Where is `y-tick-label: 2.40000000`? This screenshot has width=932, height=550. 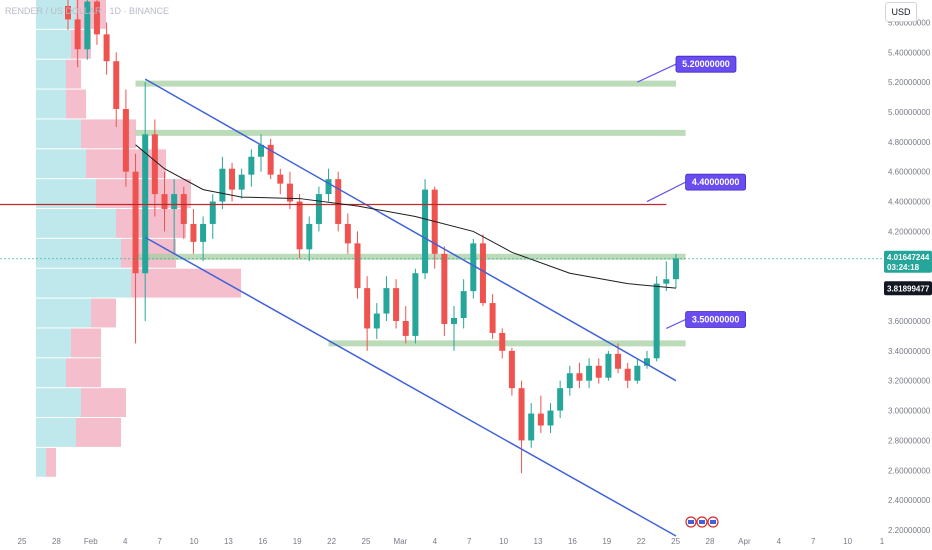
y-tick-label: 2.40000000 is located at coordinates (909, 500).